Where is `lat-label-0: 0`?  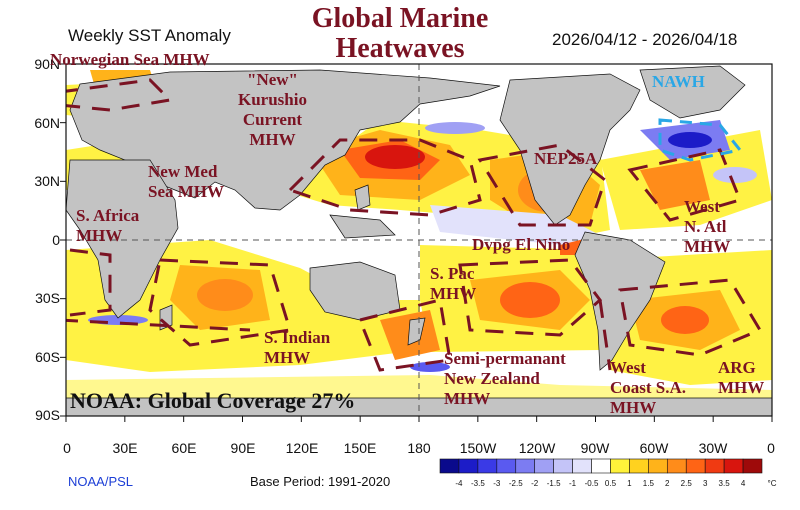
lat-label-0: 0 is located at coordinates (56, 240).